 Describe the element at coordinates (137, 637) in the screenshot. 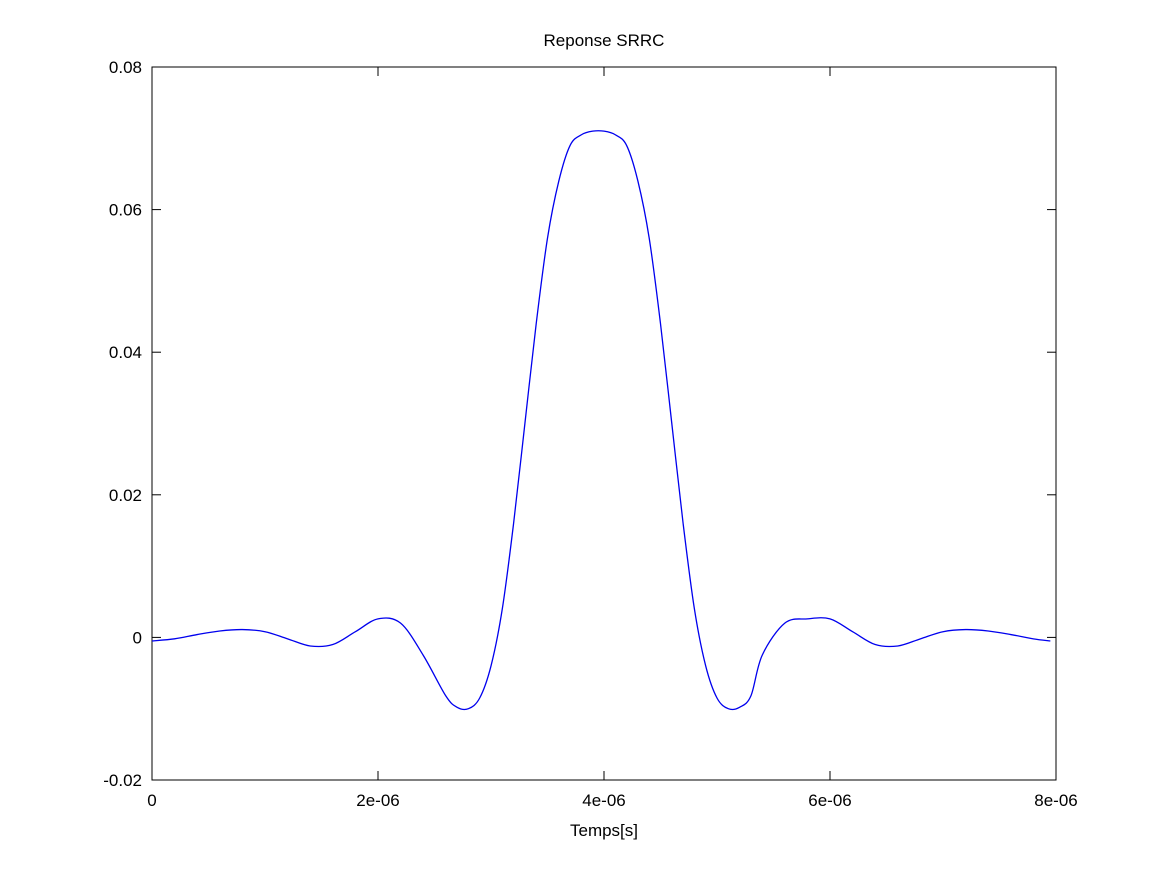

I see `y-tick-label: 0` at that location.